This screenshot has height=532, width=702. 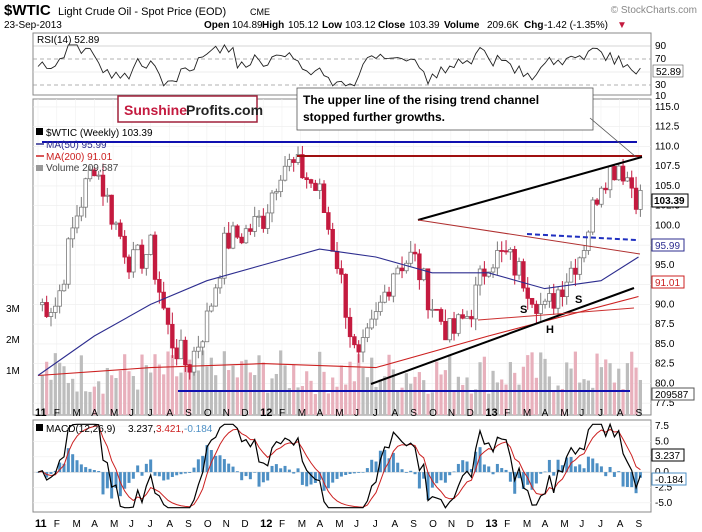 What do you see at coordinates (198, 429) in the screenshot?
I see `macd-label-v3: -0.184` at bounding box center [198, 429].